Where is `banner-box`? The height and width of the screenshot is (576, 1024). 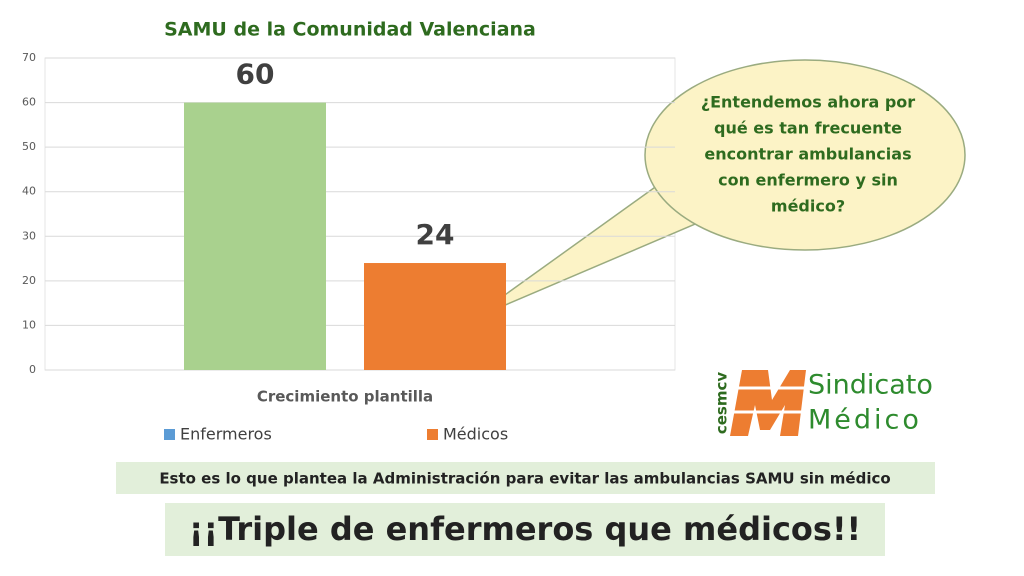 banner-box is located at coordinates (525, 478).